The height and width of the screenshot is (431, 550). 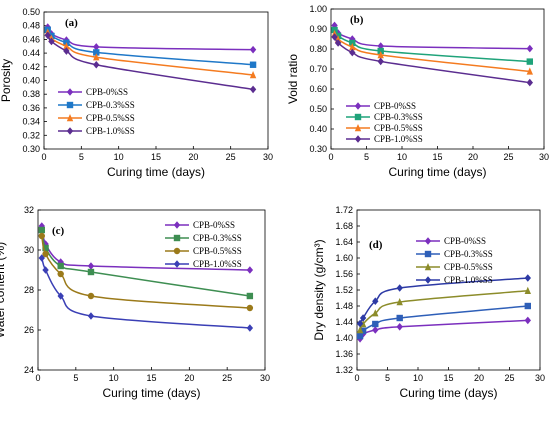 What do you see at coordinates (344, 370) in the screenshot?
I see `y-tick-label: 1.32` at bounding box center [344, 370].